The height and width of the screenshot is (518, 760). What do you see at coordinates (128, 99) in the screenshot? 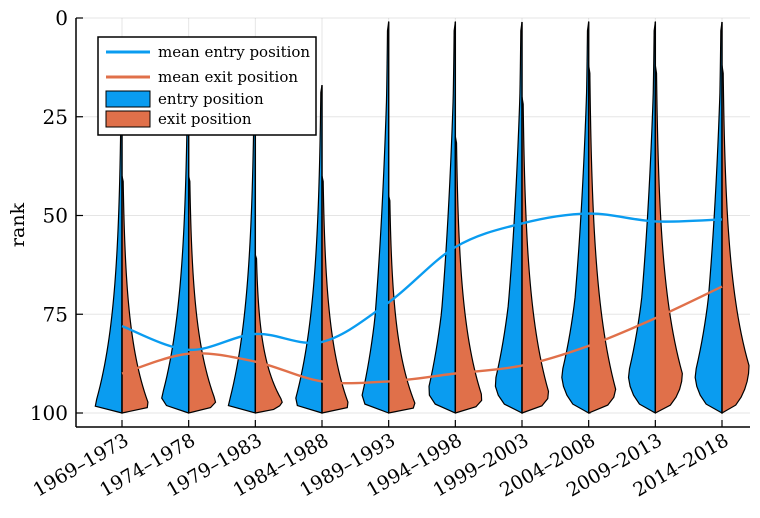
I see `legend-swatch-entry` at bounding box center [128, 99].